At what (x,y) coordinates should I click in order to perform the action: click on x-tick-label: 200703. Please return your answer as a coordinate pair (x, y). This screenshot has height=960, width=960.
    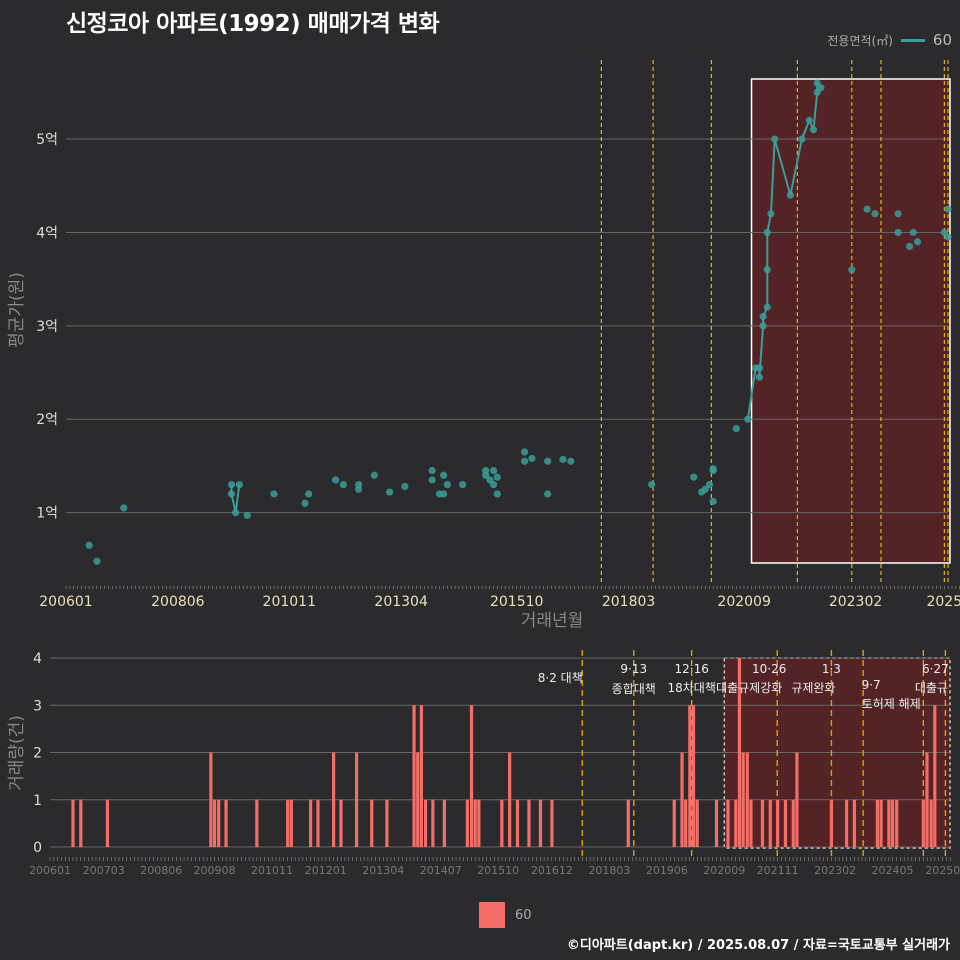
    Looking at the image, I should click on (104, 870).